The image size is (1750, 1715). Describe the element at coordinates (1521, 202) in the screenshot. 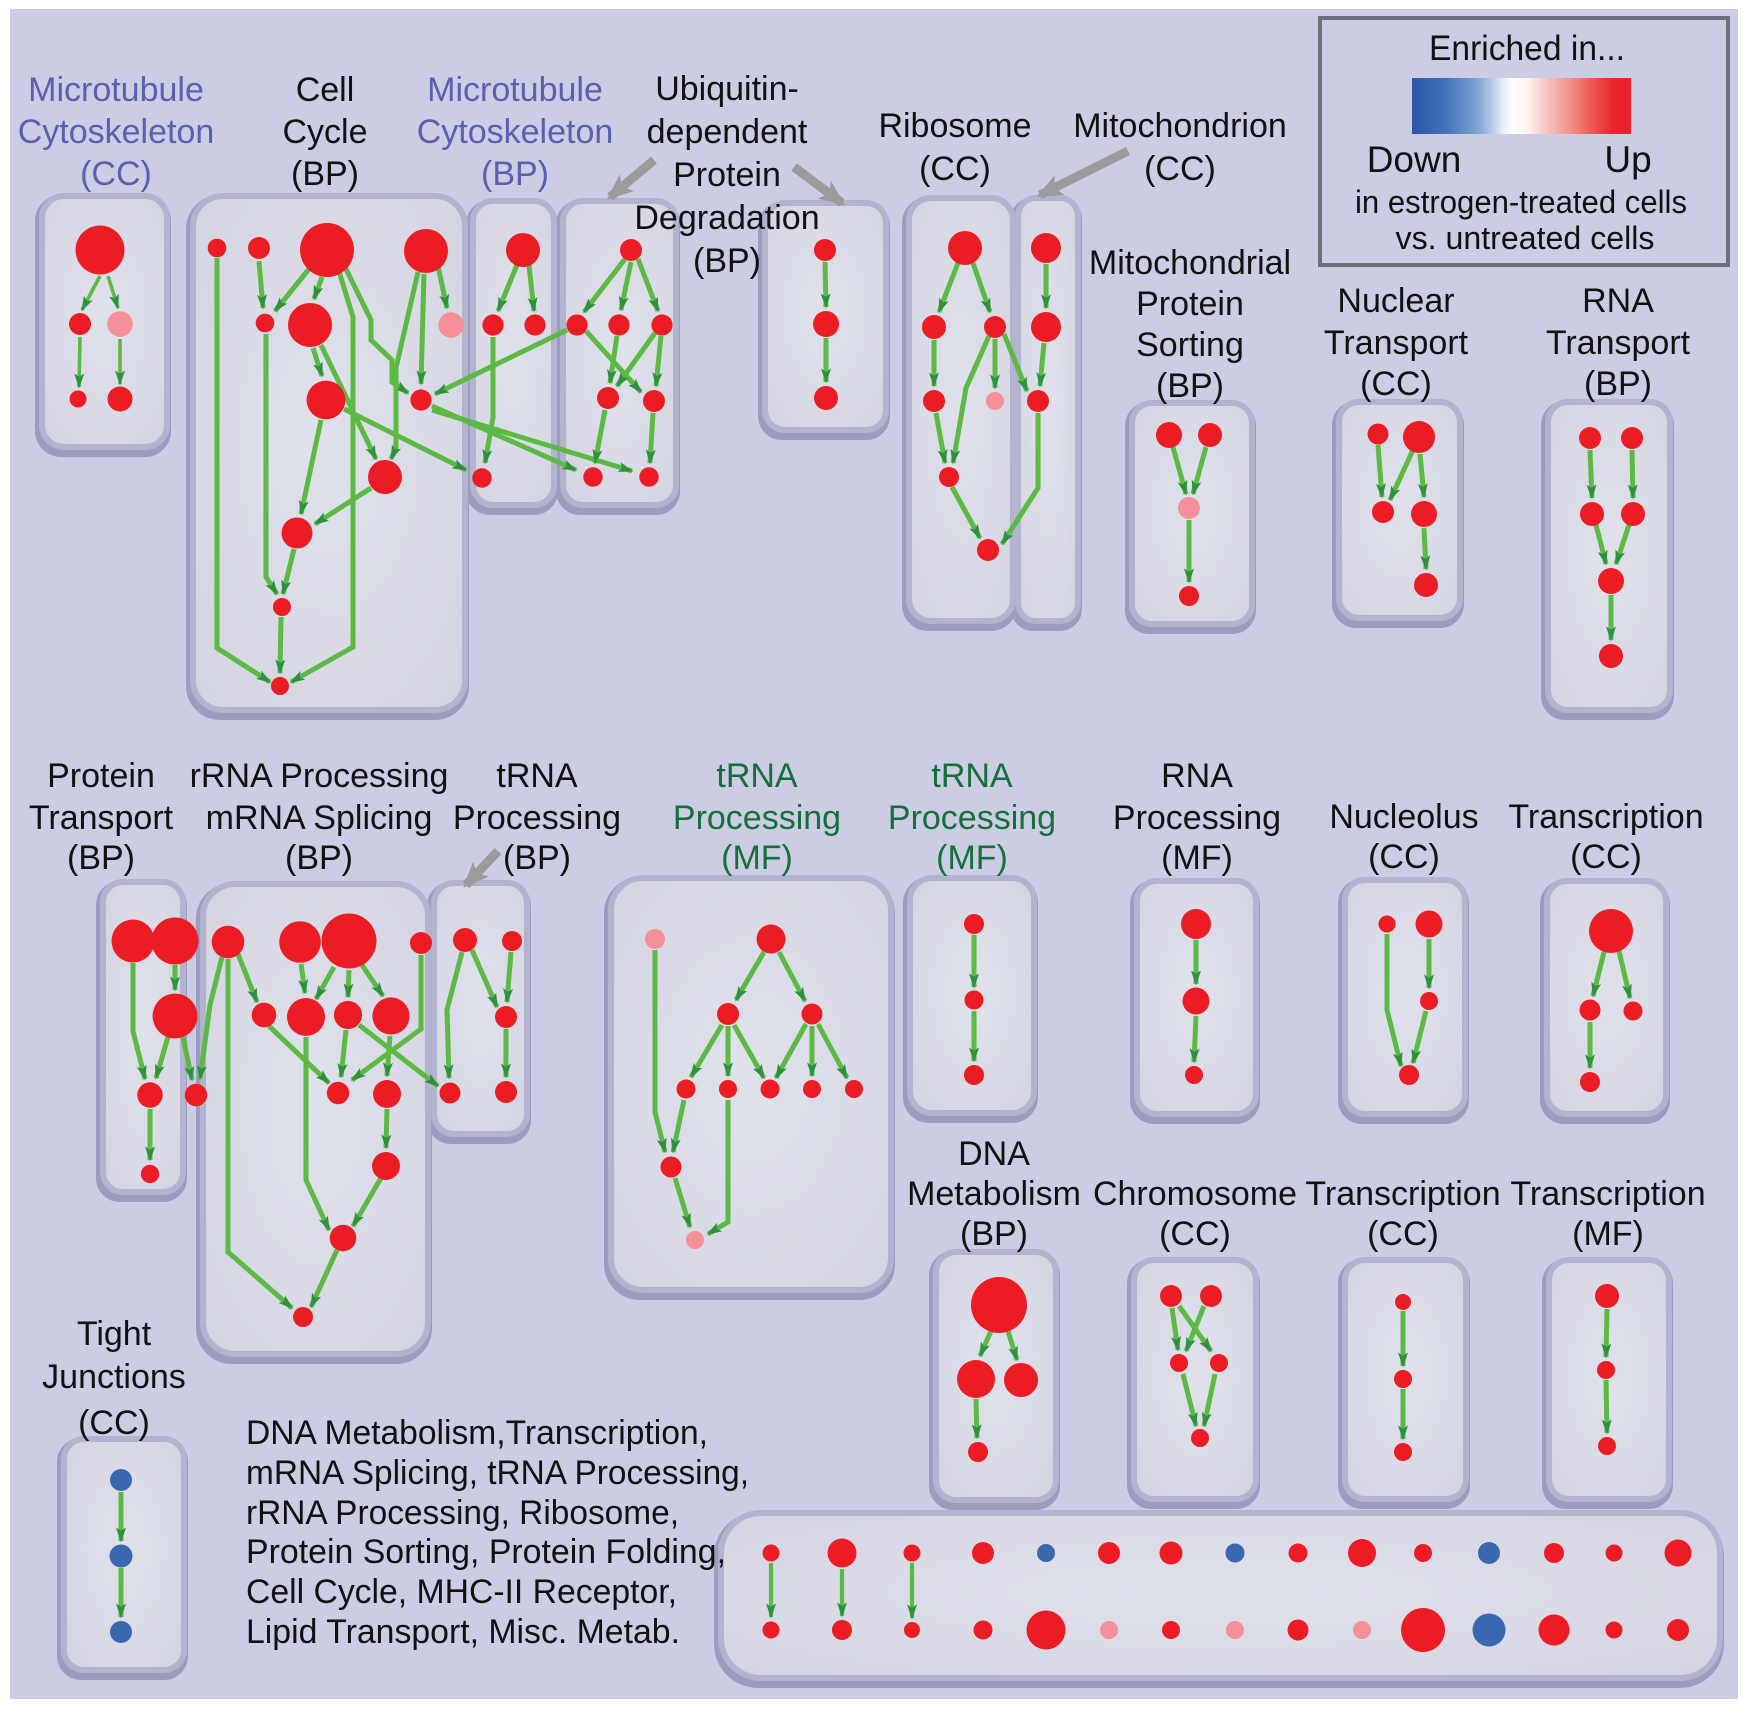

I see `svg-text: in estrogen-treated cells` at that location.